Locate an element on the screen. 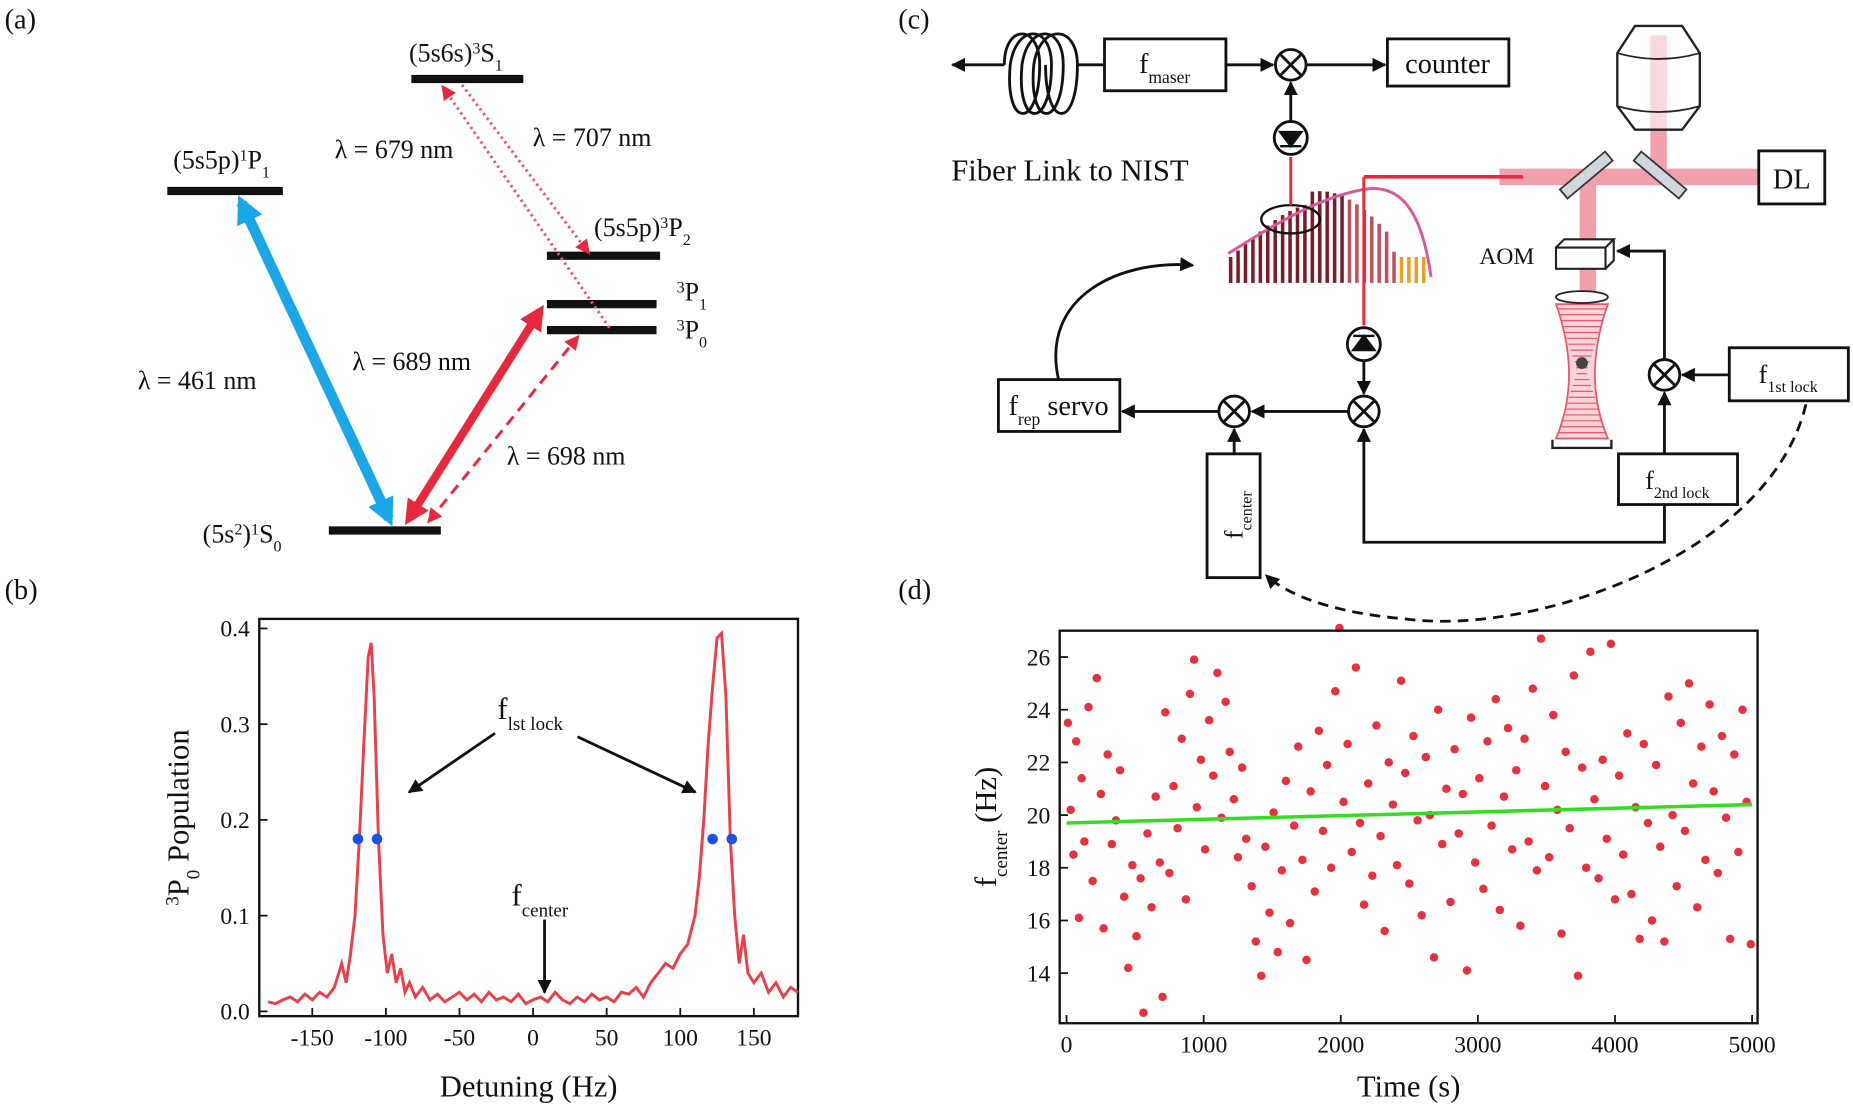  feedback-arrow is located at coordinates (1536, 513).